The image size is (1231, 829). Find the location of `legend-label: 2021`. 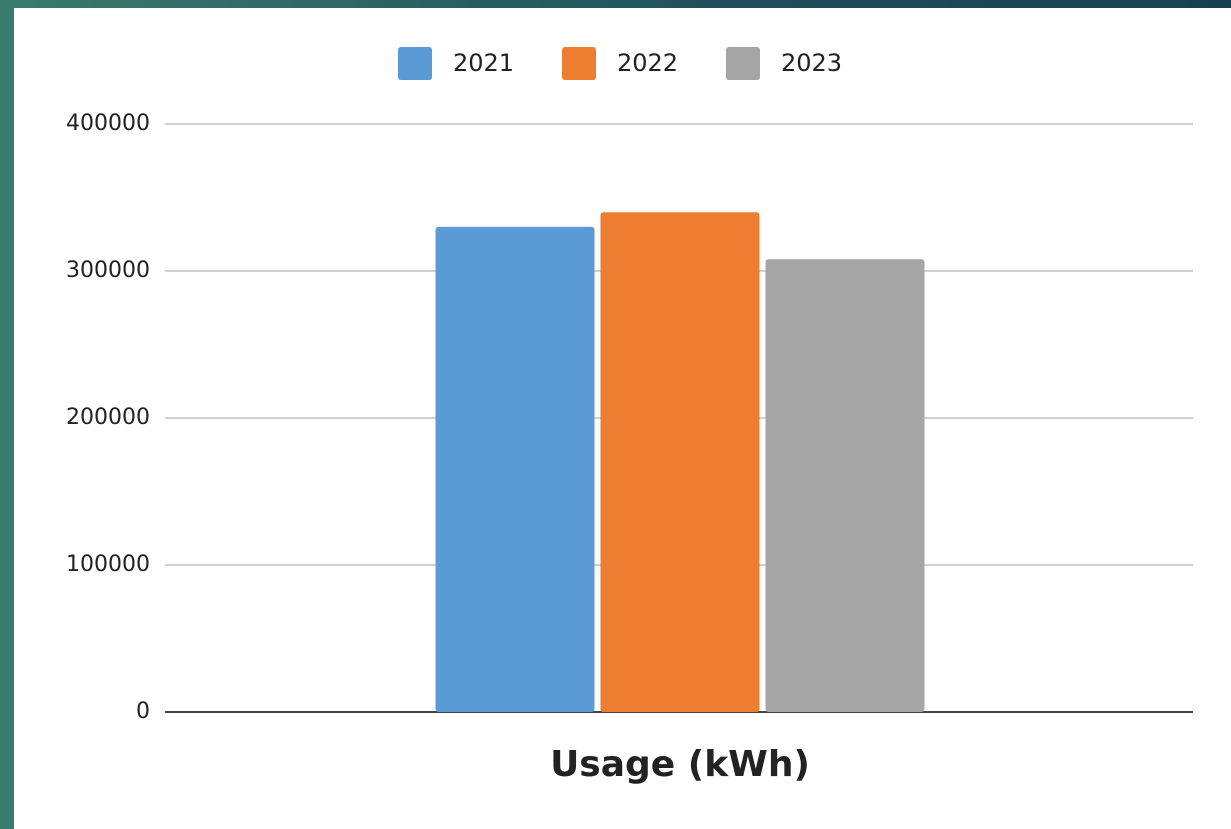

legend-label: 2021 is located at coordinates (483, 63).